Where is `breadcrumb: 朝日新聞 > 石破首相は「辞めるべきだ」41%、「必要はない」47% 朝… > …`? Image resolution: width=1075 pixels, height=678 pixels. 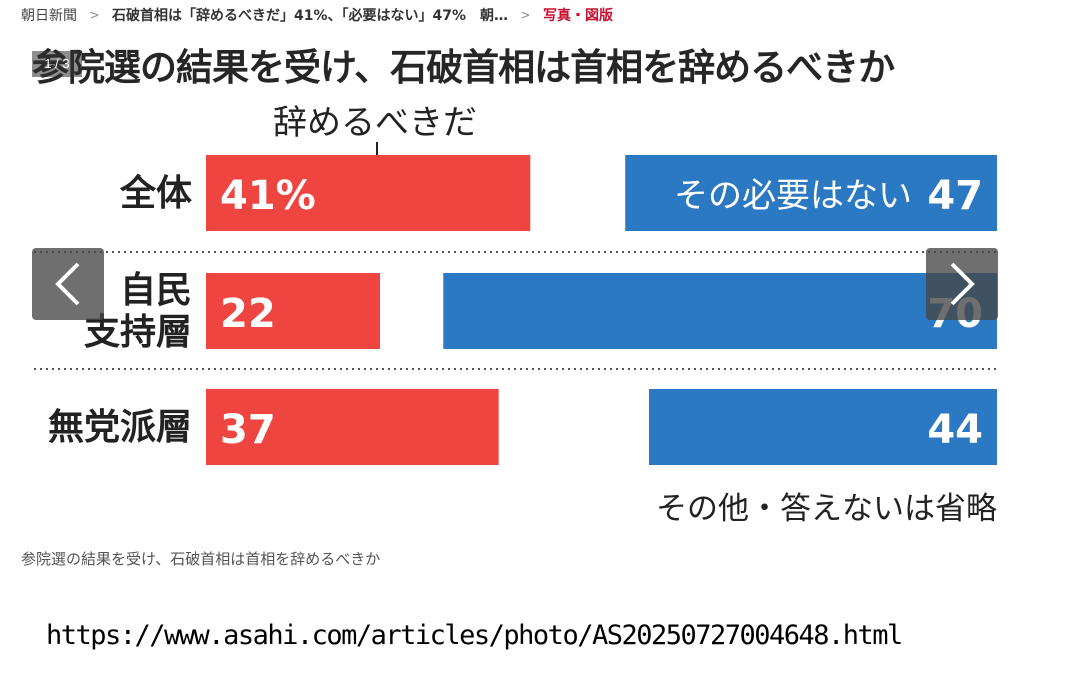 breadcrumb: 朝日新聞 > 石破首相は「辞めるべきだ」41%、「必要はない」47% 朝… > … is located at coordinates (317, 16).